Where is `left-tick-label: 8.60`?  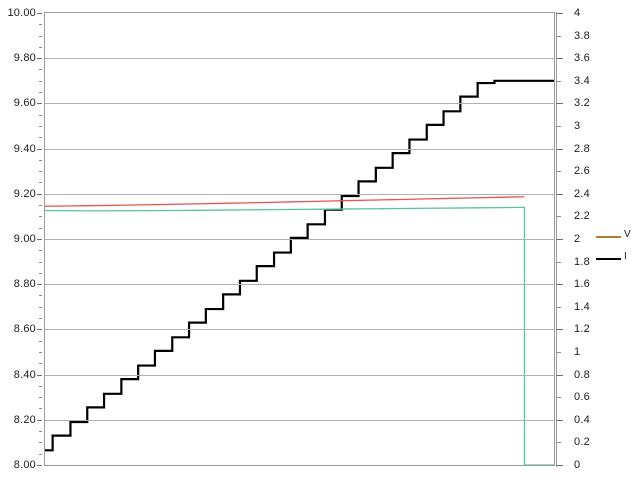 left-tick-label: 8.60 is located at coordinates (24, 329).